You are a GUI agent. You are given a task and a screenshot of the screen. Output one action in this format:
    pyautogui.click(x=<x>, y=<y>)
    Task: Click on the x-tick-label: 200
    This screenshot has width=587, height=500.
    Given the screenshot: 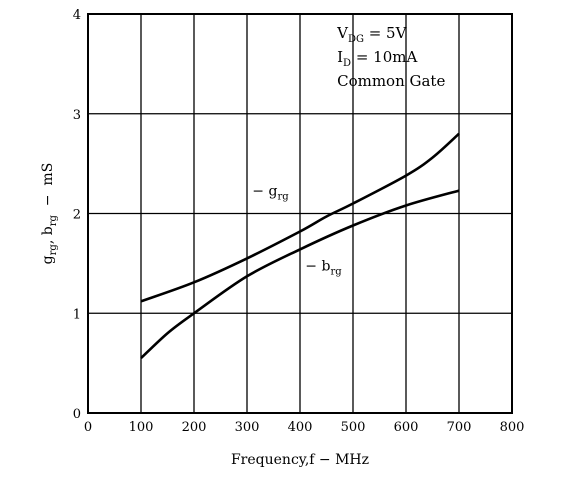 What is the action you would take?
    pyautogui.click(x=194, y=427)
    